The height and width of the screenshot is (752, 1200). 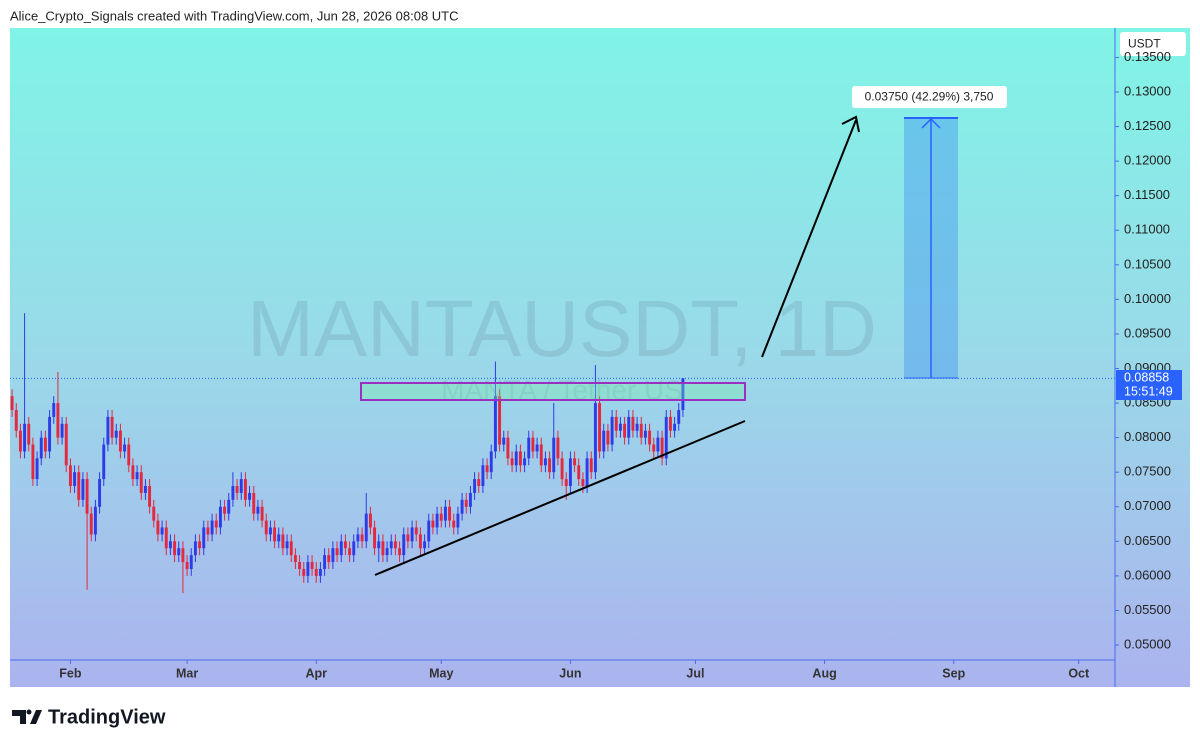 I want to click on logo-icon, so click(x=27, y=717).